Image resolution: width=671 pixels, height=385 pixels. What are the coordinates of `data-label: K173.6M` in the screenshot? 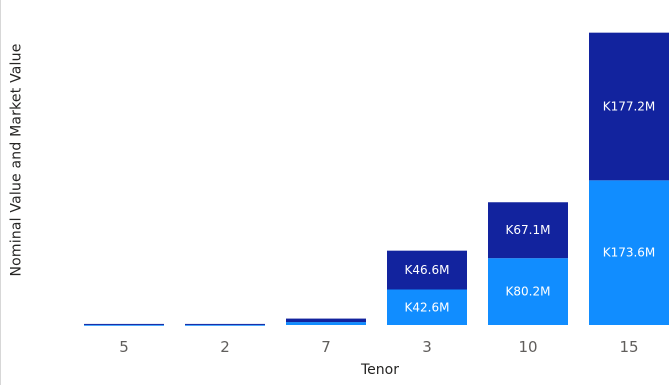 It's located at (629, 253).